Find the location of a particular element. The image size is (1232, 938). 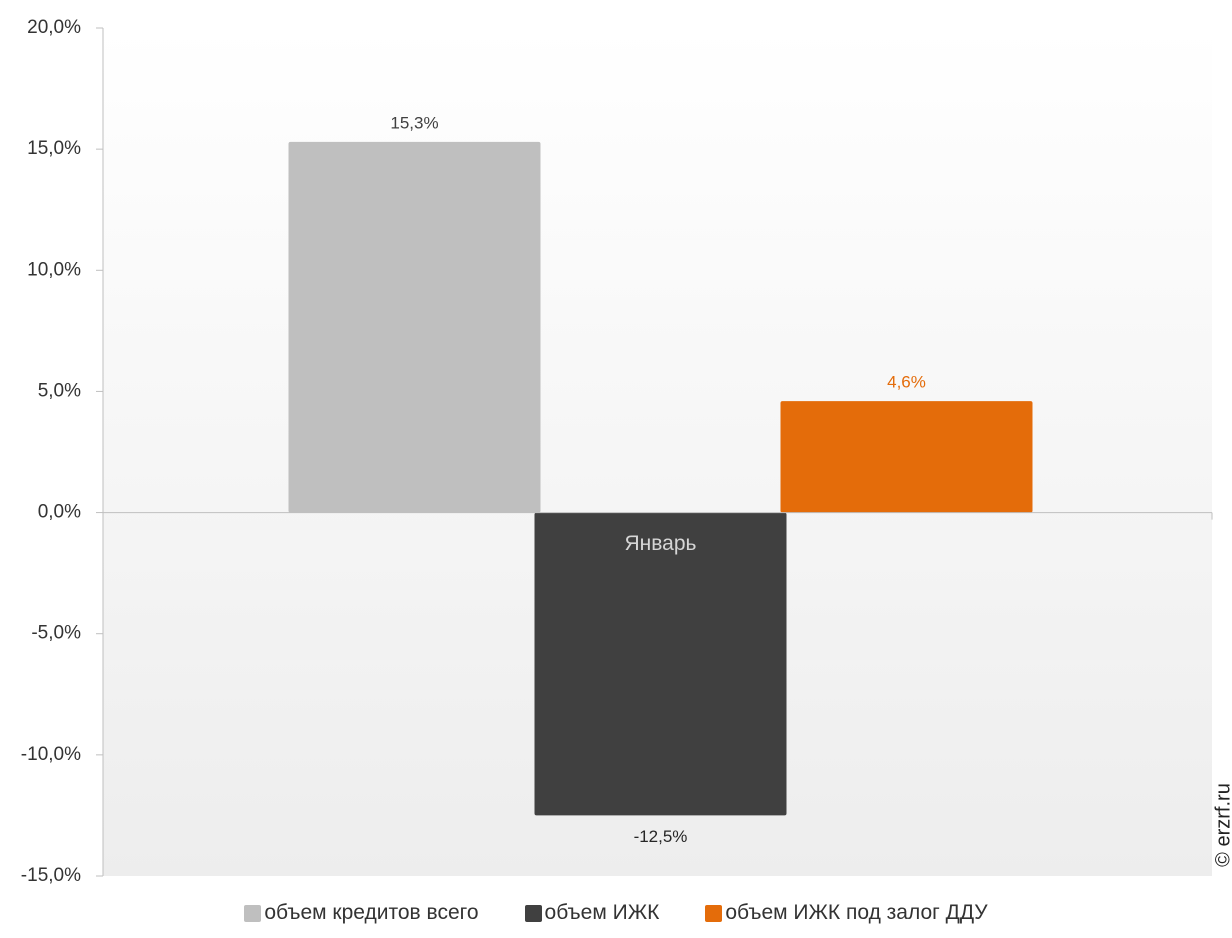

y-tick-label: -10,0% is located at coordinates (51, 754).